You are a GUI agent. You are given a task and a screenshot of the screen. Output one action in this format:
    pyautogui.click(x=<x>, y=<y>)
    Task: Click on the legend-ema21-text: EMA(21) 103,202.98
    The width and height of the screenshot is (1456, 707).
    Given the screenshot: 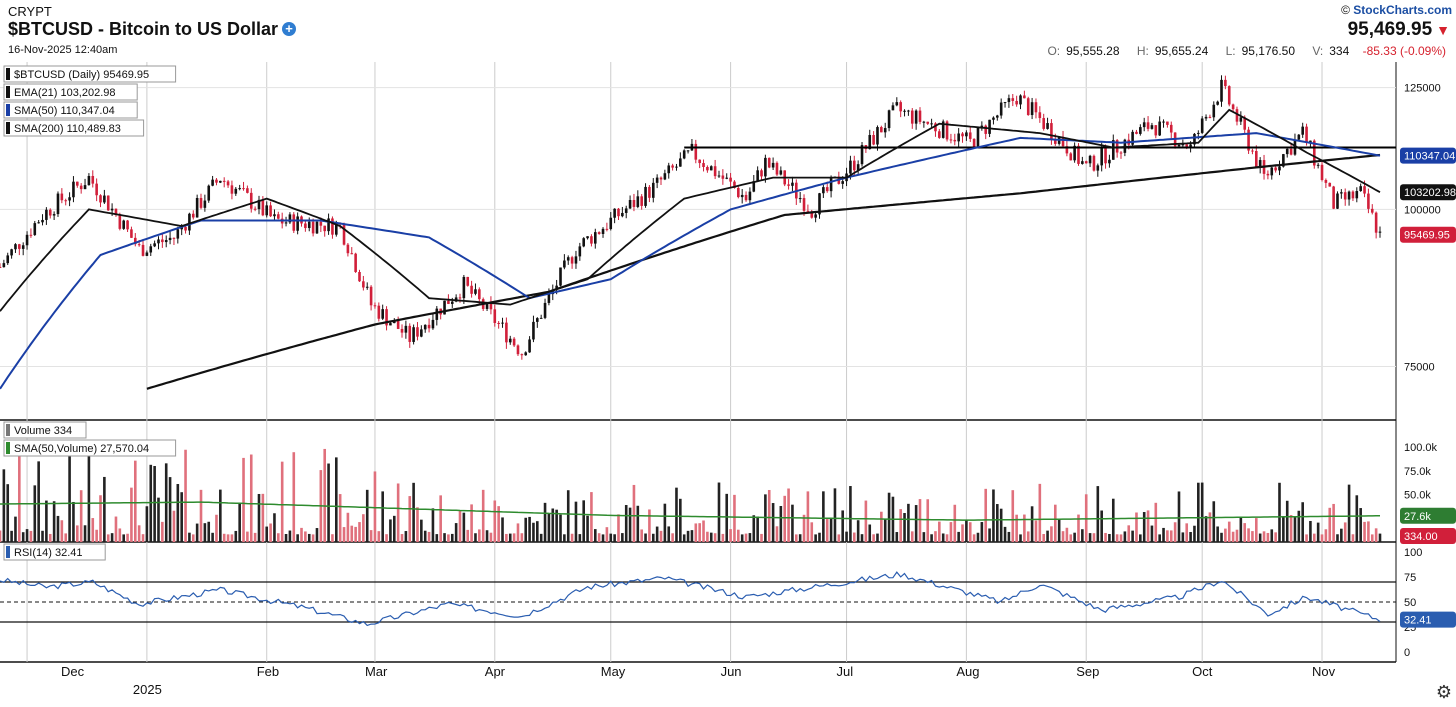 What is the action you would take?
    pyautogui.click(x=65, y=93)
    